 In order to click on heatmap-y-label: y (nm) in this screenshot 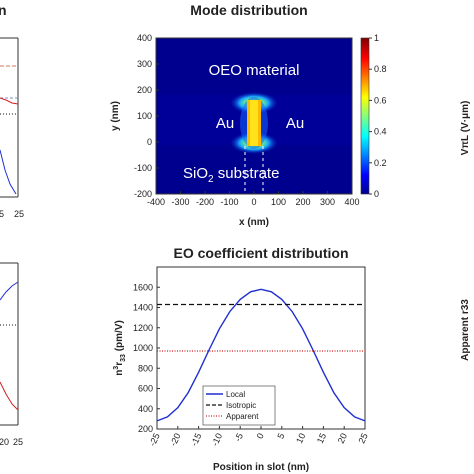, I will do `click(115, 116)`.